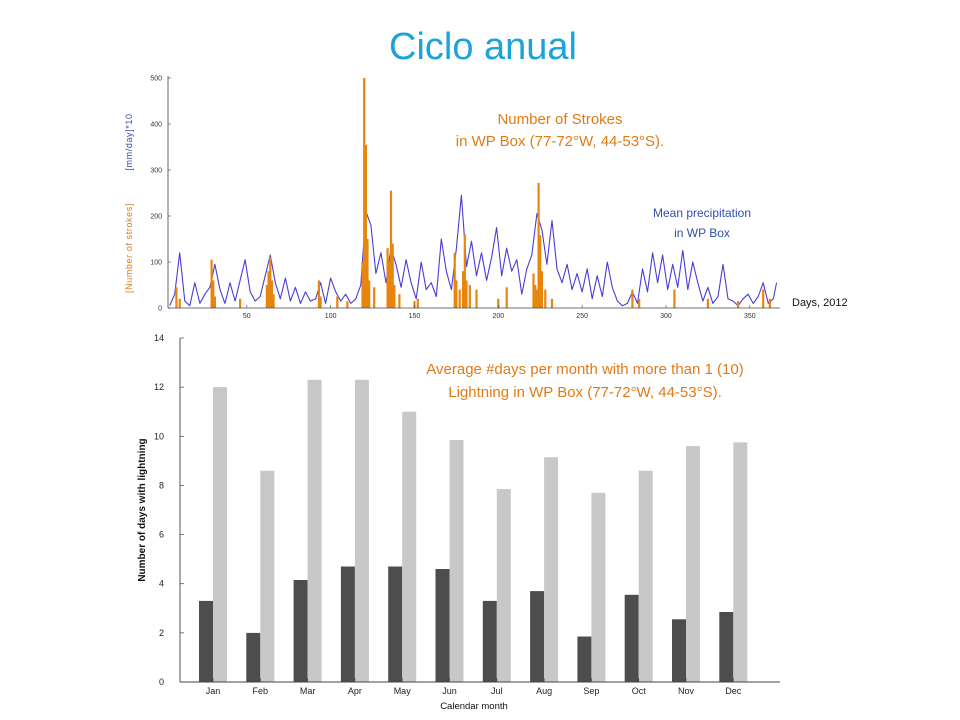  I want to click on x-axis-label: Days, 2012, so click(820, 303).